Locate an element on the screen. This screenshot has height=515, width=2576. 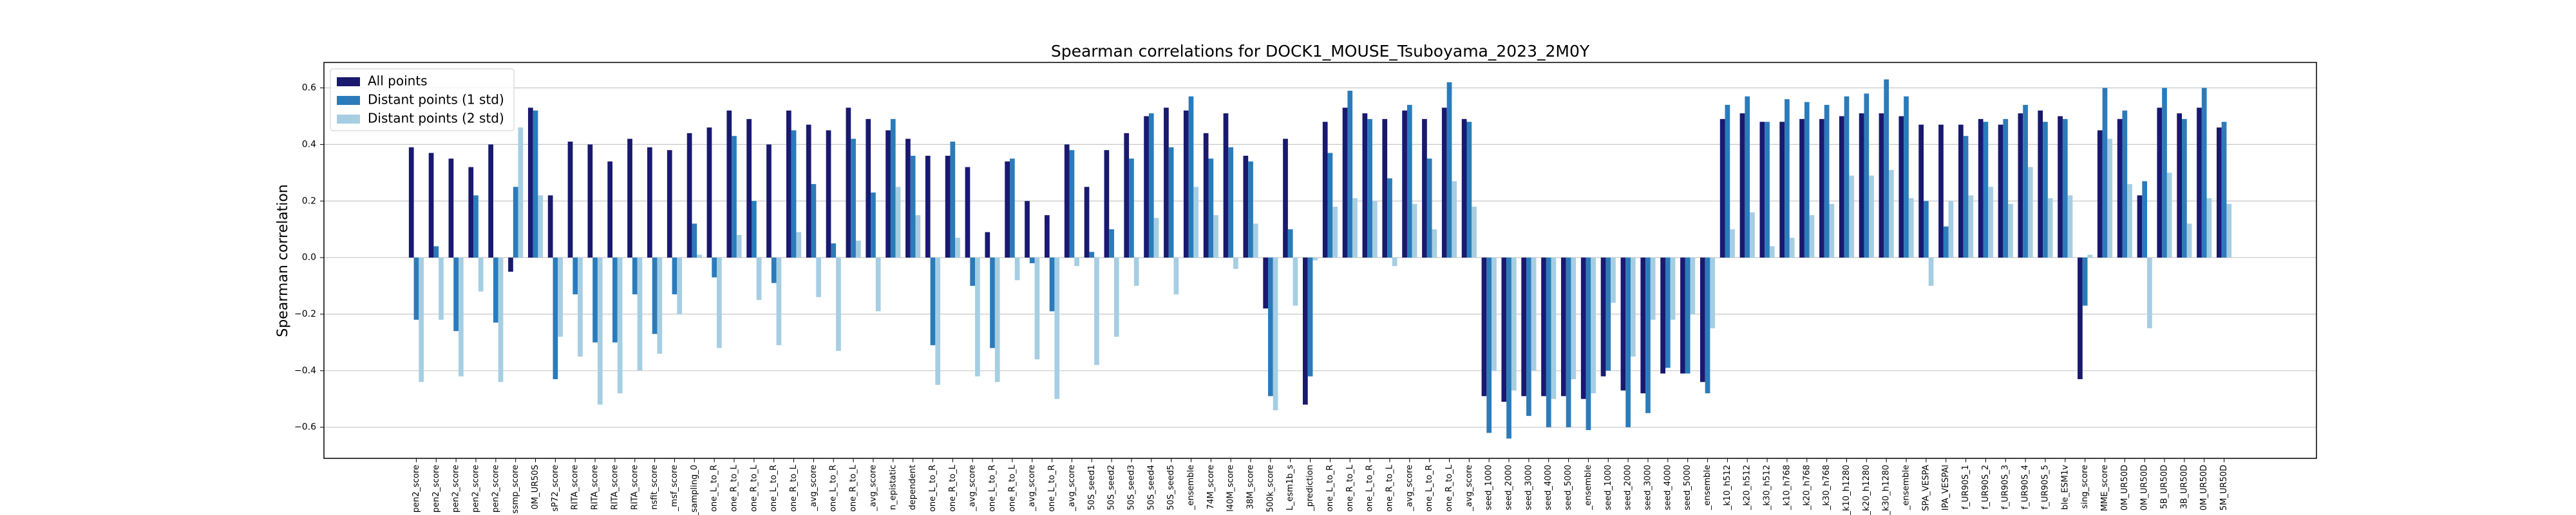
x-tick-label: nsfit_score is located at coordinates (654, 487).